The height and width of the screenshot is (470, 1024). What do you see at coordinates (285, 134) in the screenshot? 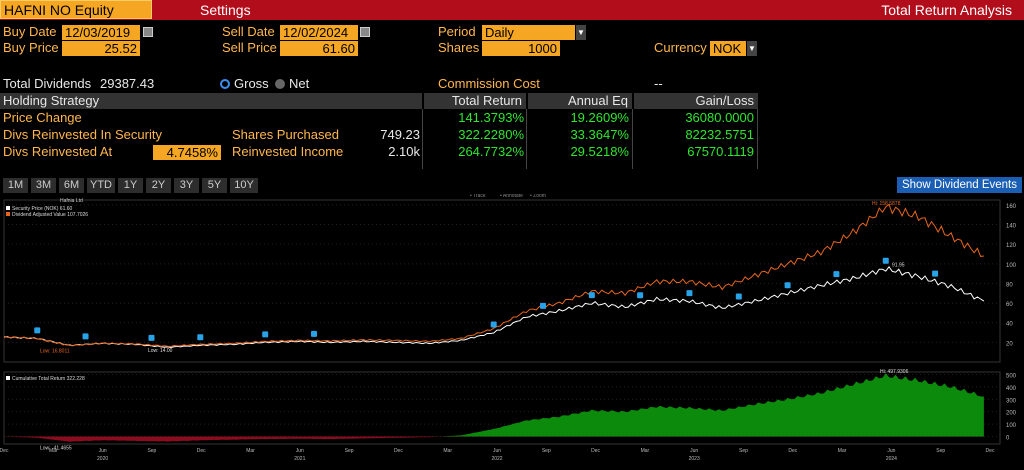
I see `shares-purchased-label: Shares Purchased` at bounding box center [285, 134].